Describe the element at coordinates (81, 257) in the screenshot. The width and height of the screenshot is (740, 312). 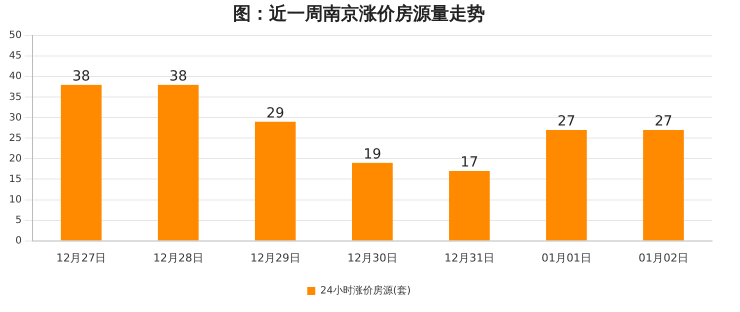
I see `x-tick-label: 12月27日` at that location.